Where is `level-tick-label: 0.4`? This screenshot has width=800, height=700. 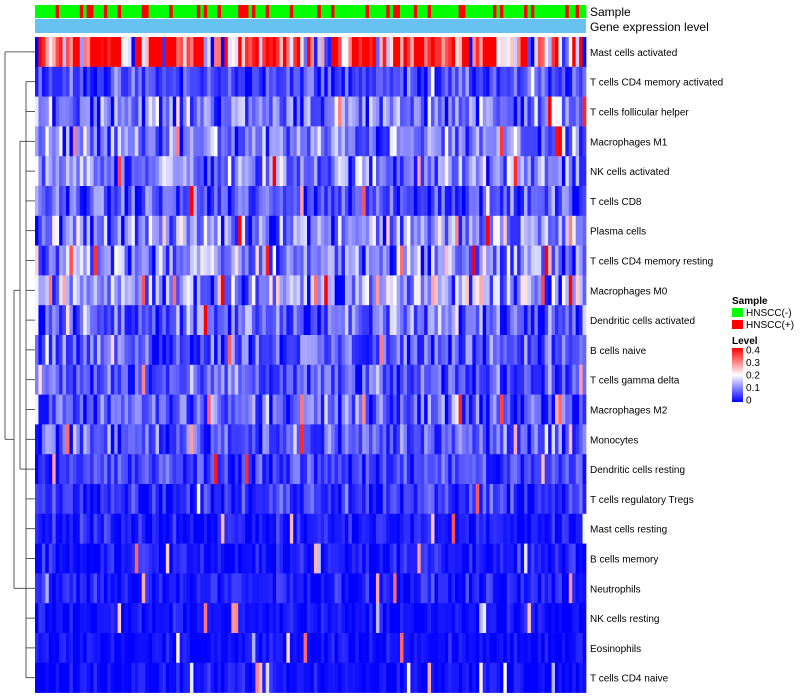 level-tick-label: 0.4 is located at coordinates (753, 351).